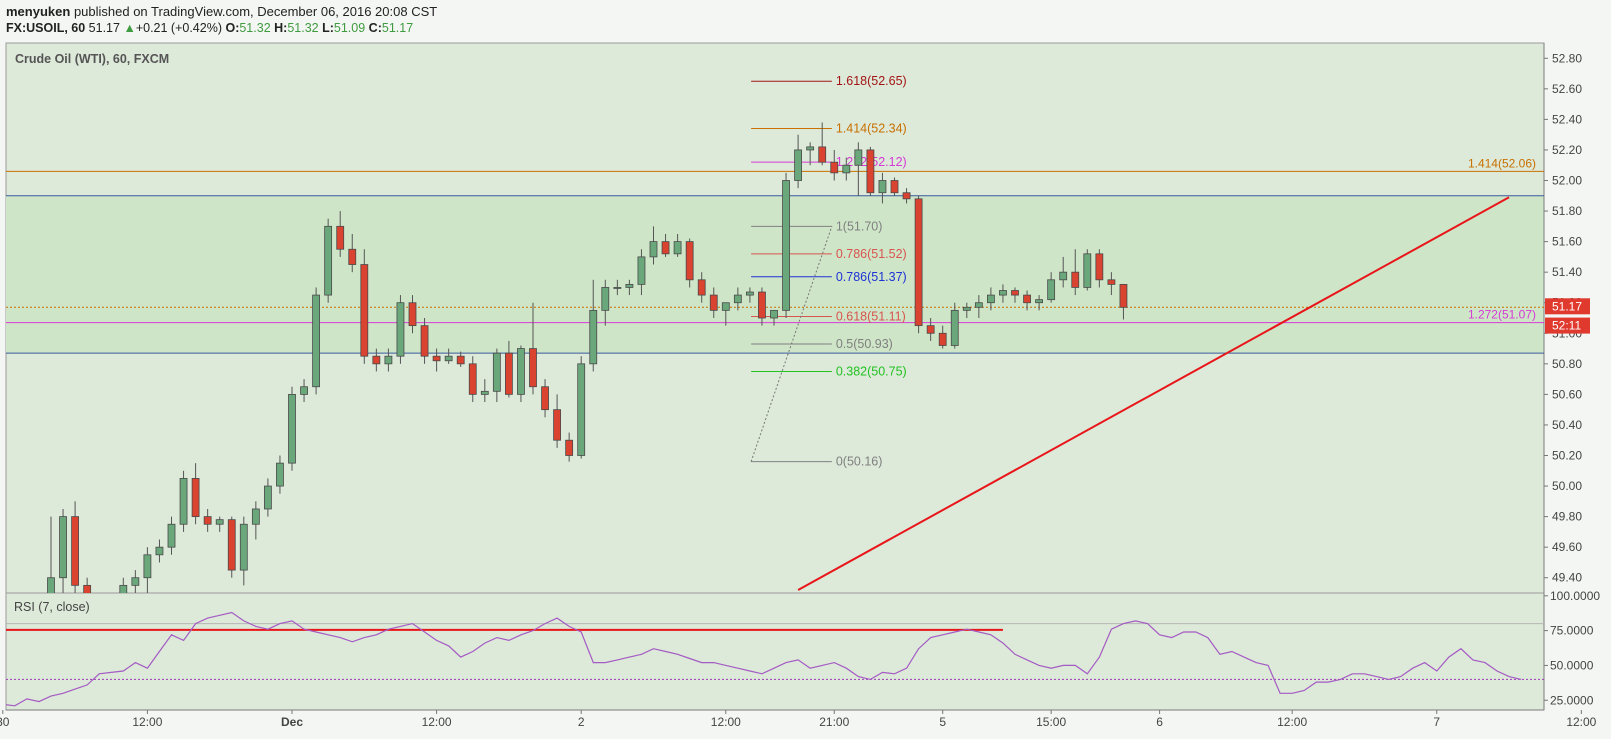 This screenshot has width=1611, height=739. I want to click on price-axis-label: 51.80, so click(1567, 211).